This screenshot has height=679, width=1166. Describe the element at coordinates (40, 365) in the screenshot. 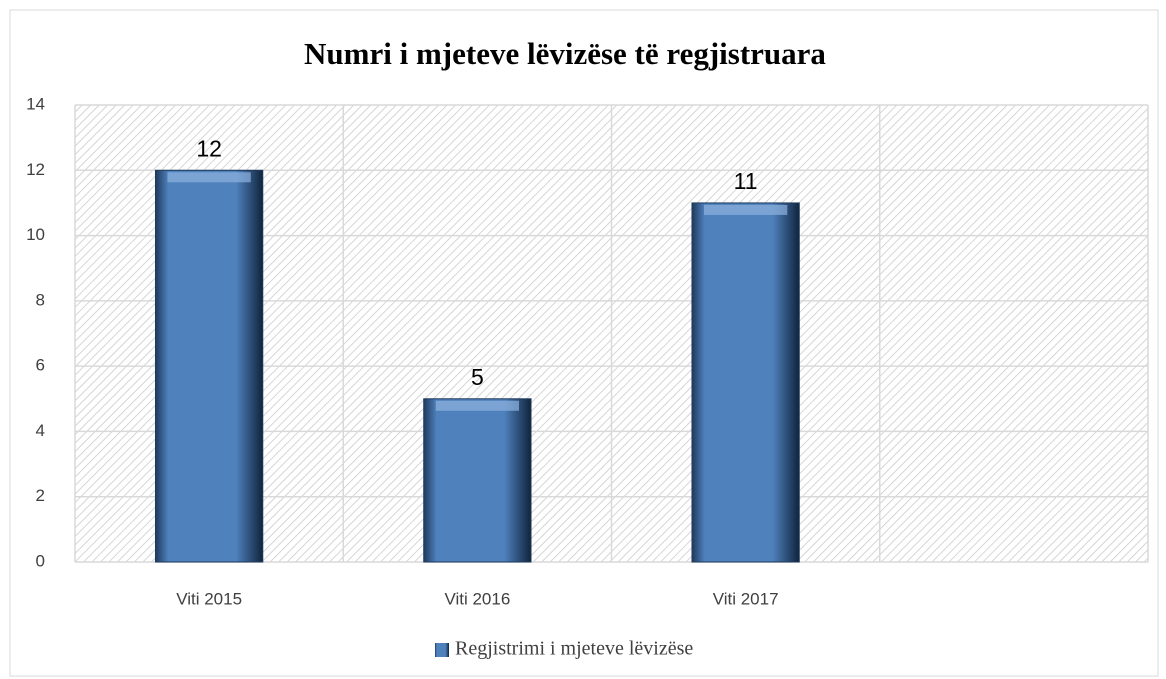

I see `y-tick-label: 6` at that location.